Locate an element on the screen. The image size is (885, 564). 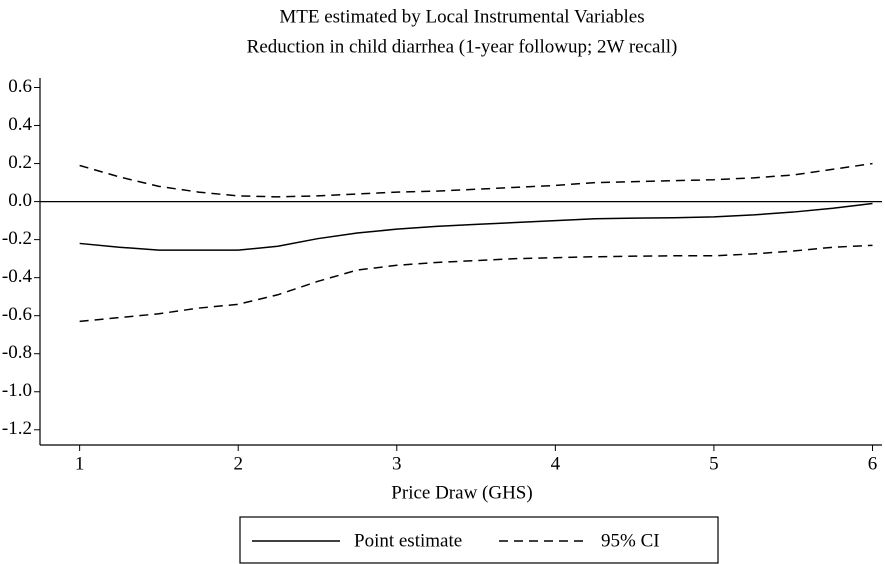
y-tick-label: 0.6 is located at coordinates (20, 86).